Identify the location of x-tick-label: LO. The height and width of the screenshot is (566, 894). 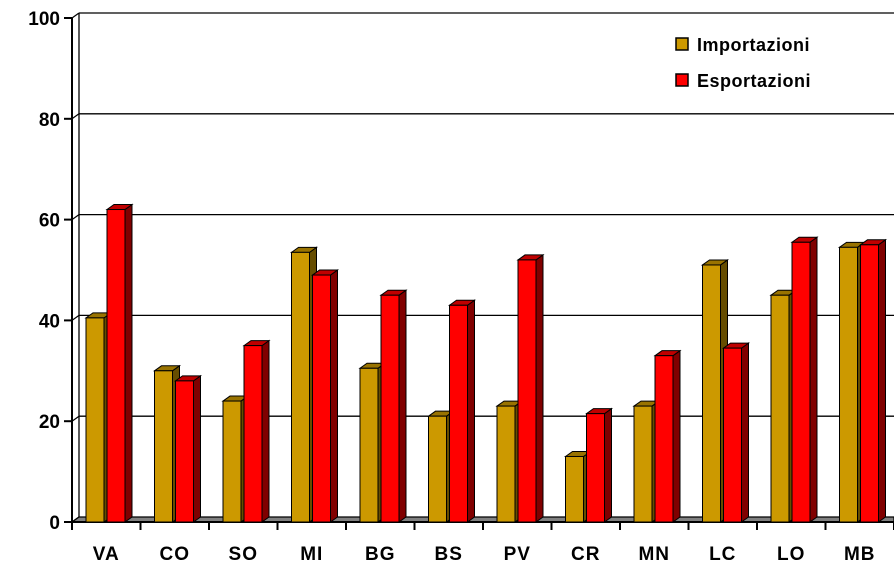
(791, 554).